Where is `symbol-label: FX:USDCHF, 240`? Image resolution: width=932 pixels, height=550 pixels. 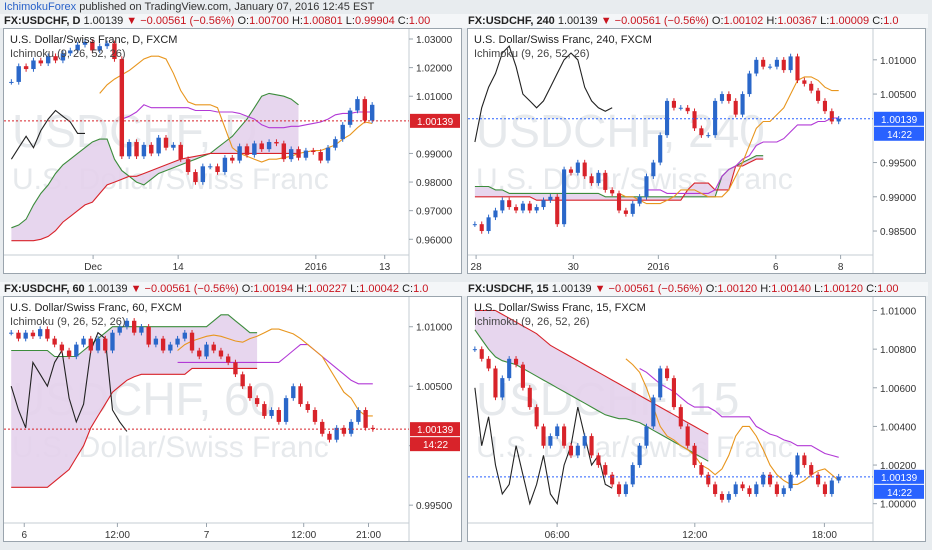
symbol-label: FX:USDCHF, 240 is located at coordinates (511, 21).